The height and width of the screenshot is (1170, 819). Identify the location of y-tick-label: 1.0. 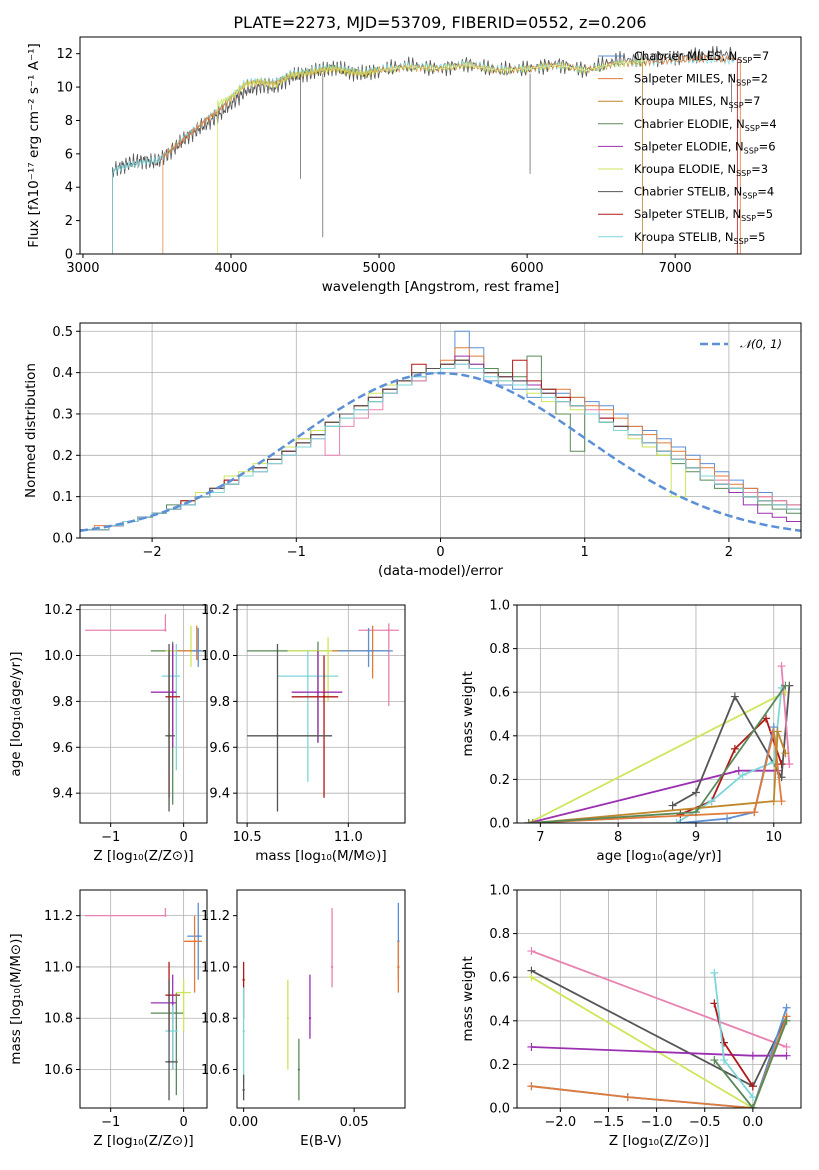
(499, 891).